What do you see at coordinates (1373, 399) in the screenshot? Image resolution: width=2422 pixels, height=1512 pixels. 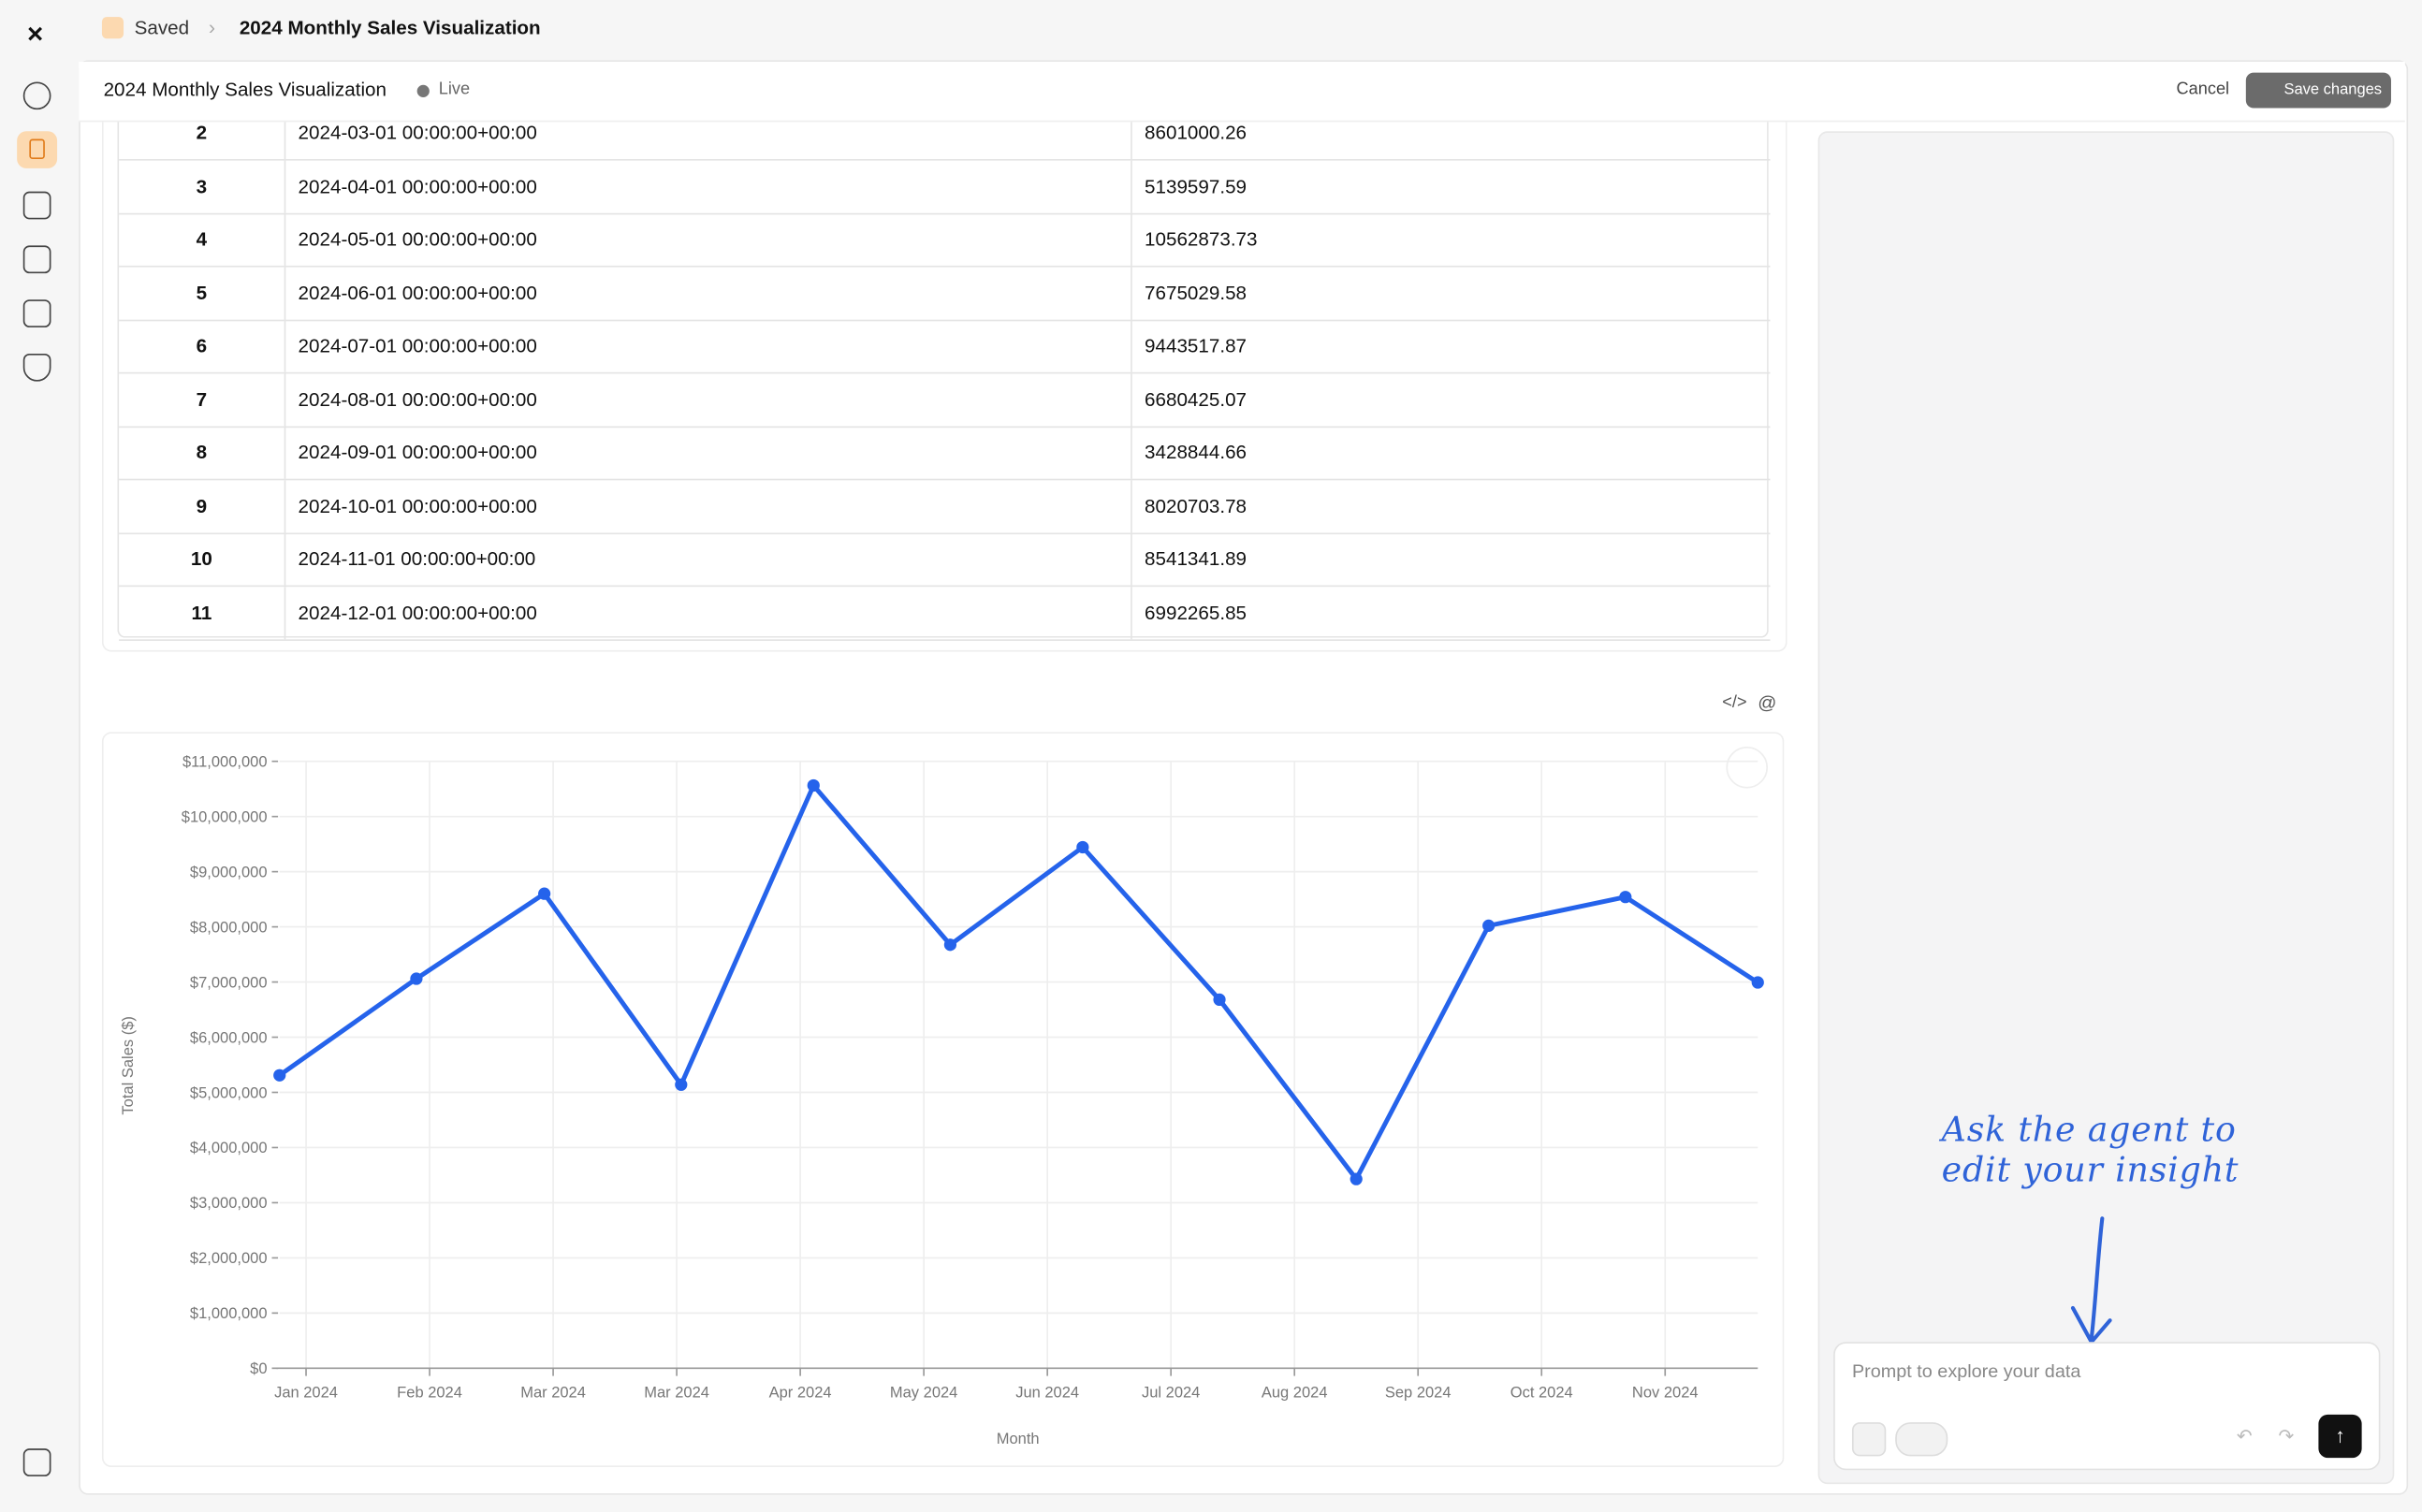 I see `table-cell: 6680425.07` at bounding box center [1373, 399].